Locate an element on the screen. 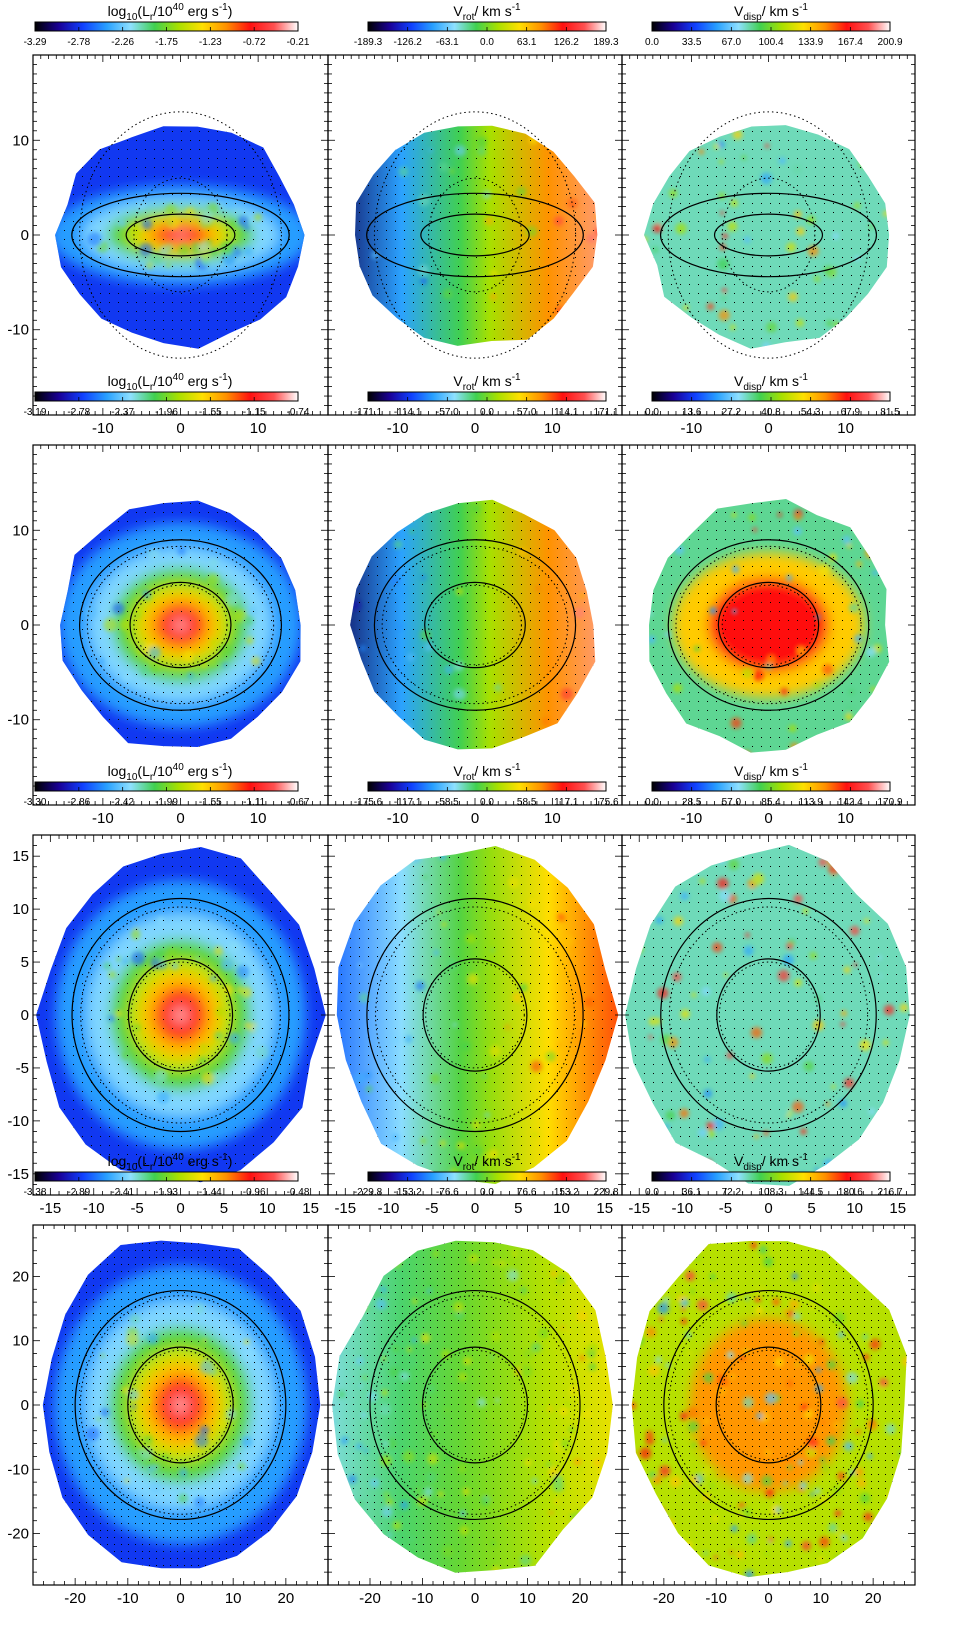 The image size is (959, 1644). colorbar-tick-label: 67.9 is located at coordinates (851, 412).